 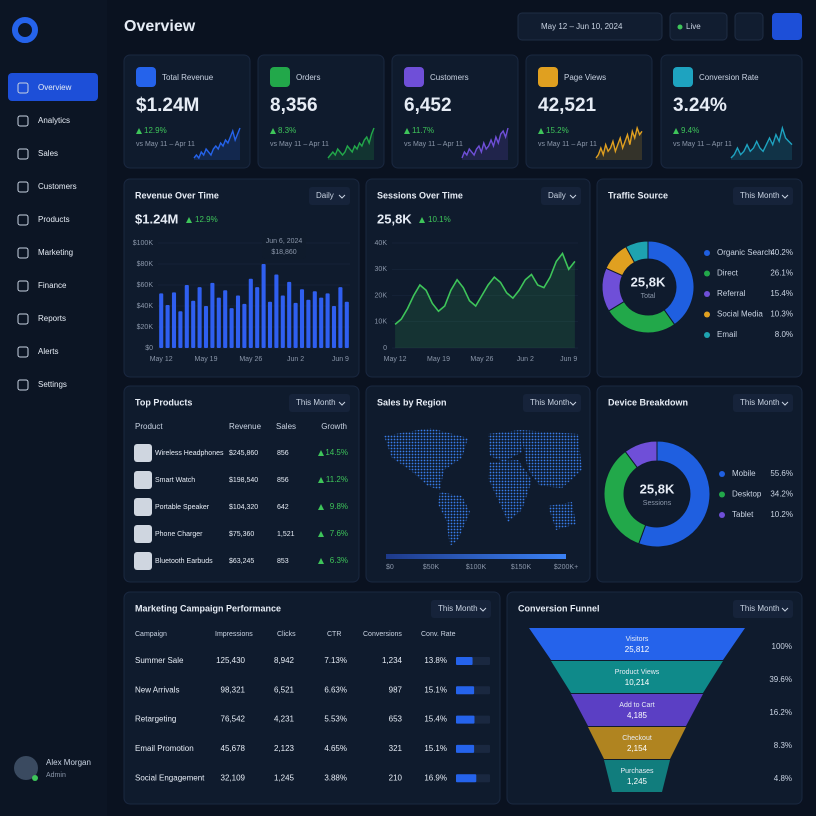 I want to click on revenue-change: 12.9%, so click(x=206, y=219).